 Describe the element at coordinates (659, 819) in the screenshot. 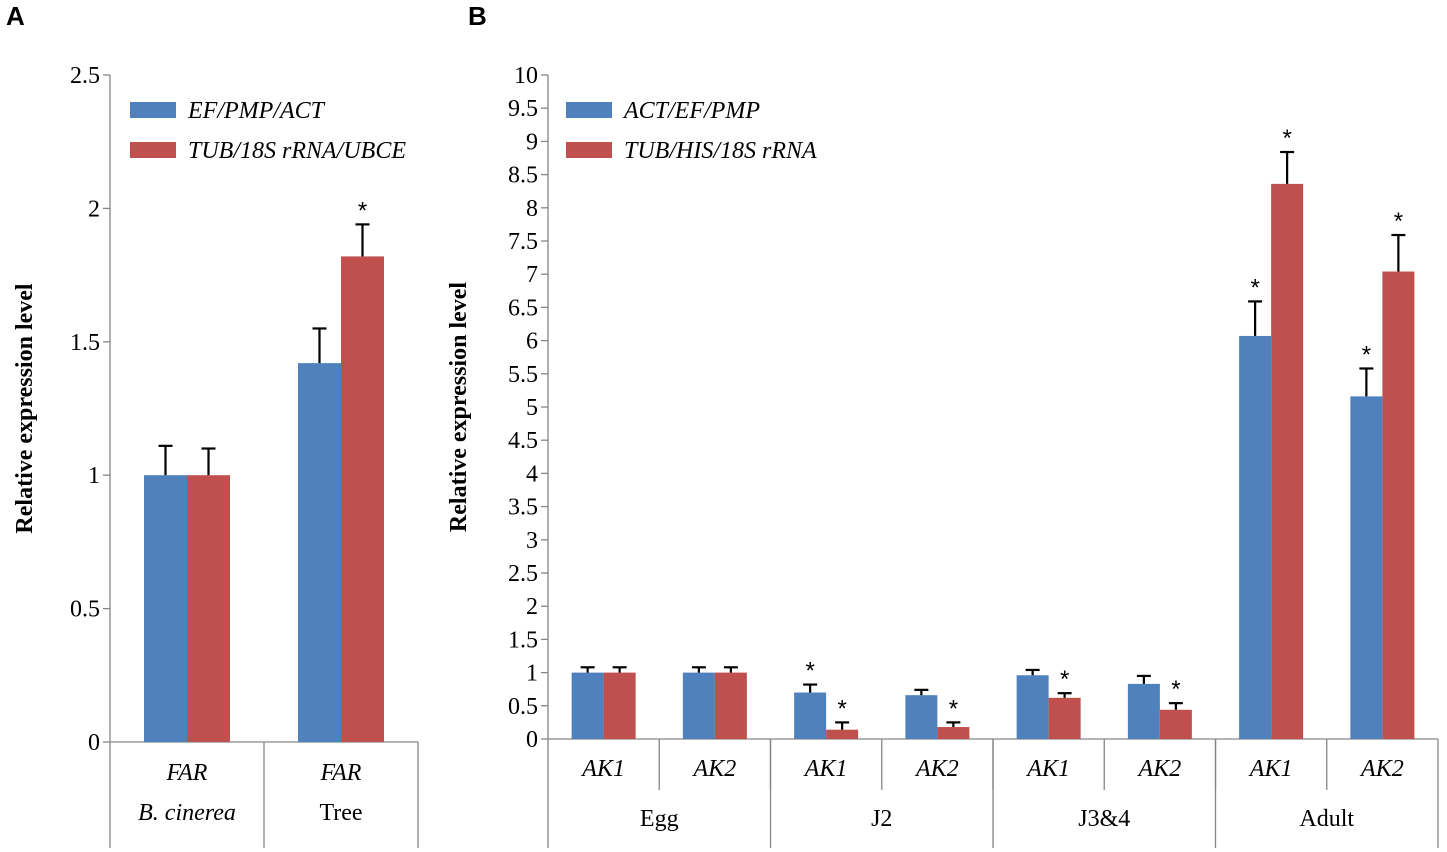

I see `group-label: Egg` at that location.